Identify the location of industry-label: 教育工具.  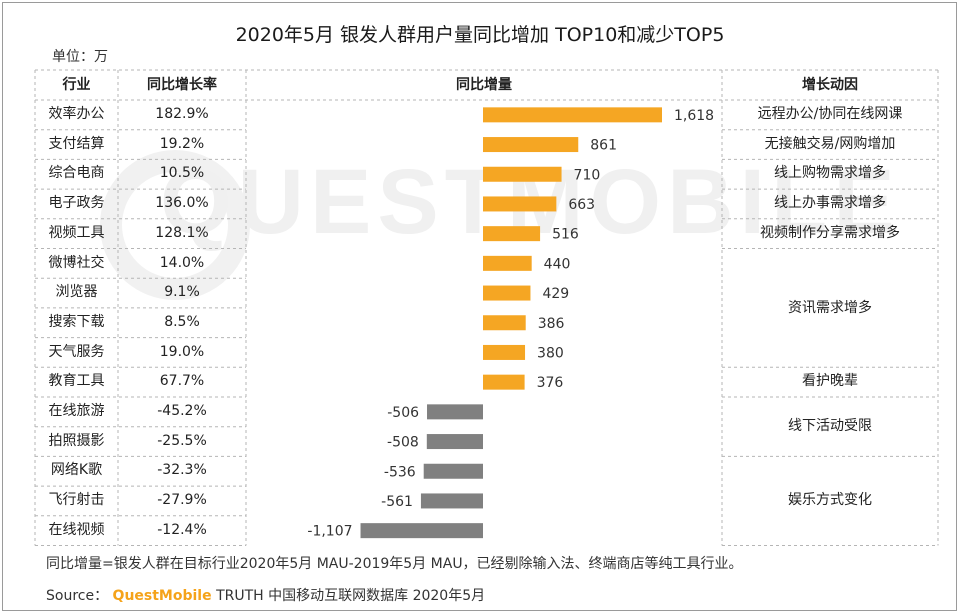
(76, 381).